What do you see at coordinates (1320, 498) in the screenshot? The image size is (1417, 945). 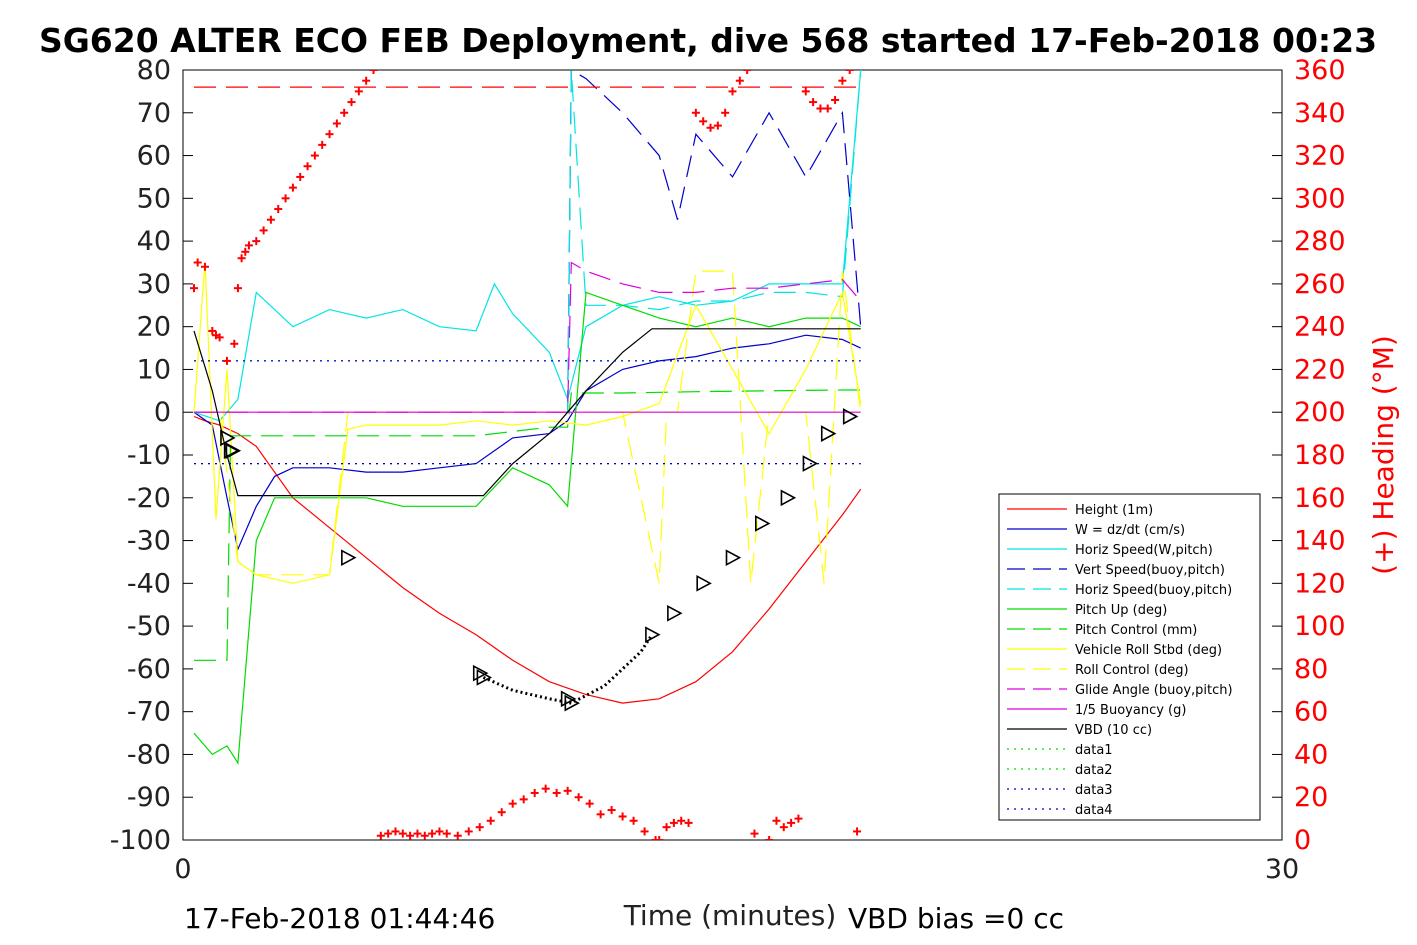 I see `y-right-tick-label: 160` at bounding box center [1320, 498].